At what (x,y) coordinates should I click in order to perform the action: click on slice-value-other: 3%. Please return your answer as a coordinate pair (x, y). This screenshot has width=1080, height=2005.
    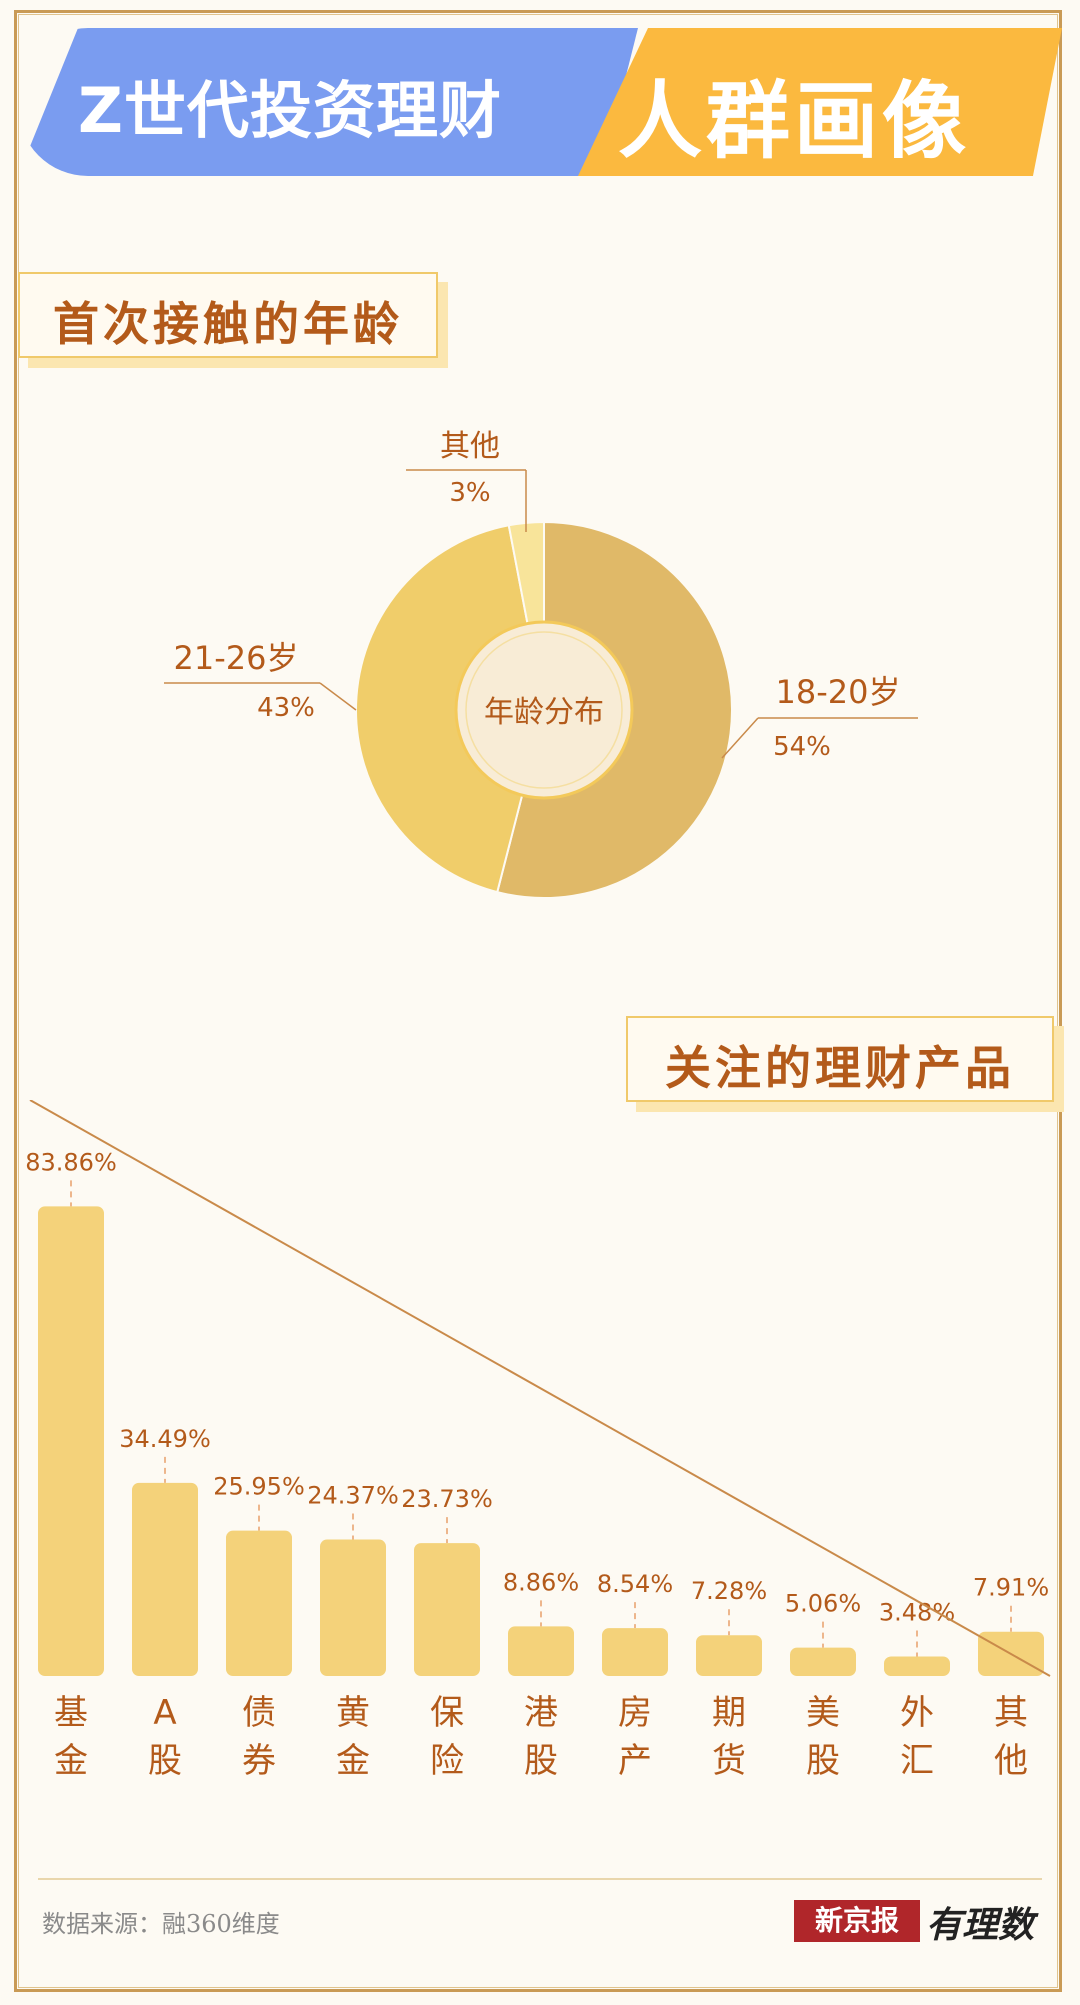
    Looking at the image, I should click on (469, 493).